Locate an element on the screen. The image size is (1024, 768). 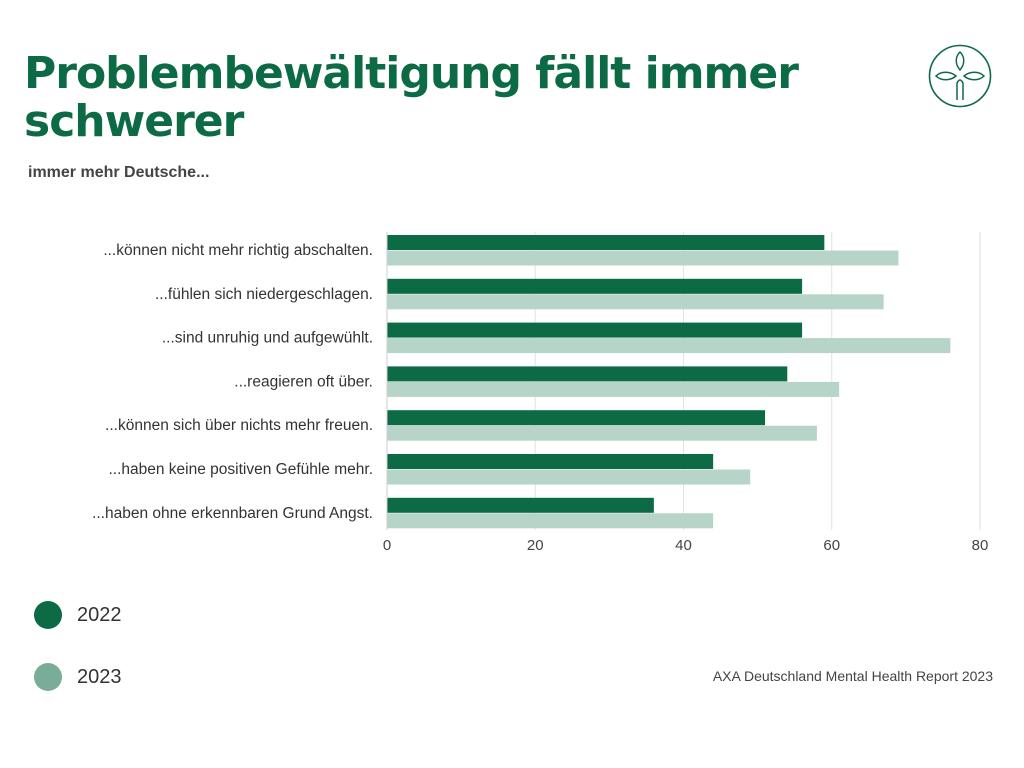
category-label-3: ...sind unruhig und aufgewühlt. is located at coordinates (267, 338).